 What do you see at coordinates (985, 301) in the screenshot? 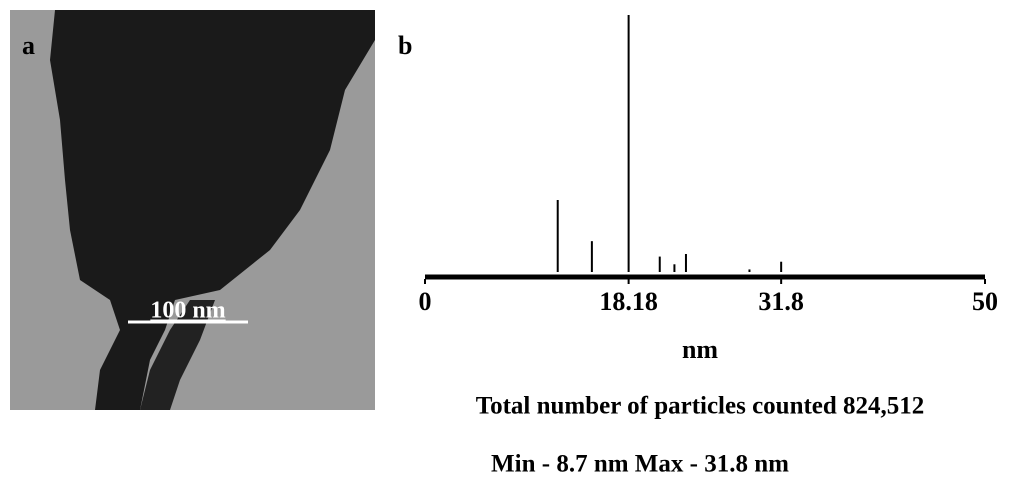
I see `x-tick-label: 50` at bounding box center [985, 301].